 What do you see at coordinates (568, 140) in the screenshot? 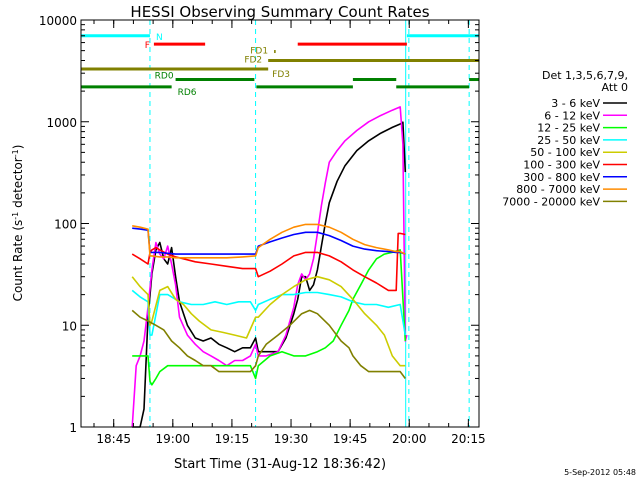
I see `legend-label-4: 25 - 50 keV` at bounding box center [568, 140].